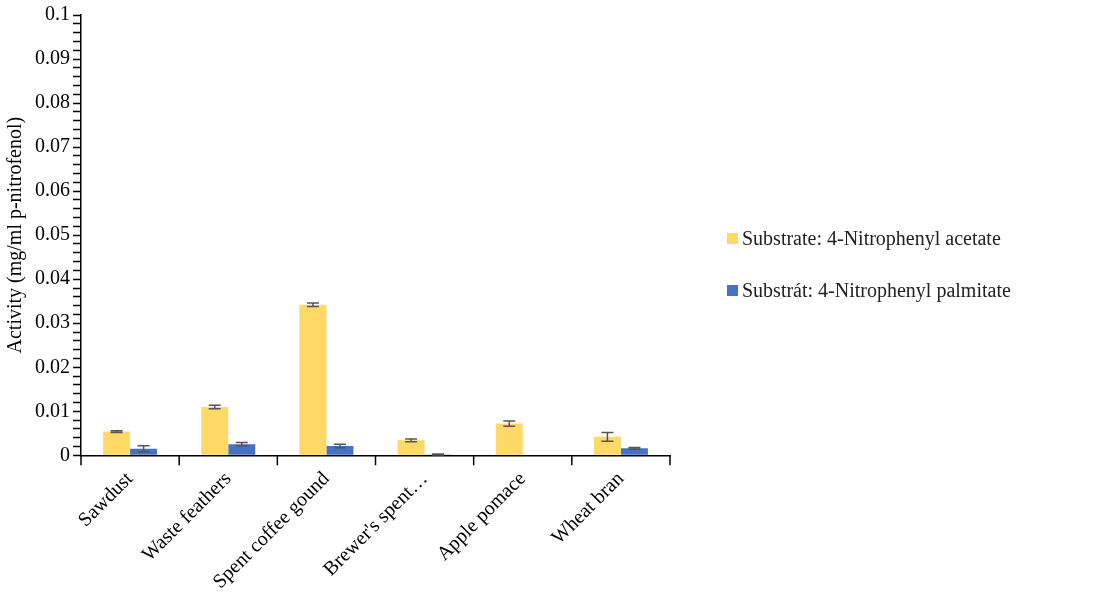 Image resolution: width=1099 pixels, height=606 pixels. What do you see at coordinates (52, 233) in the screenshot?
I see `y-tick-label: 0.05` at bounding box center [52, 233].